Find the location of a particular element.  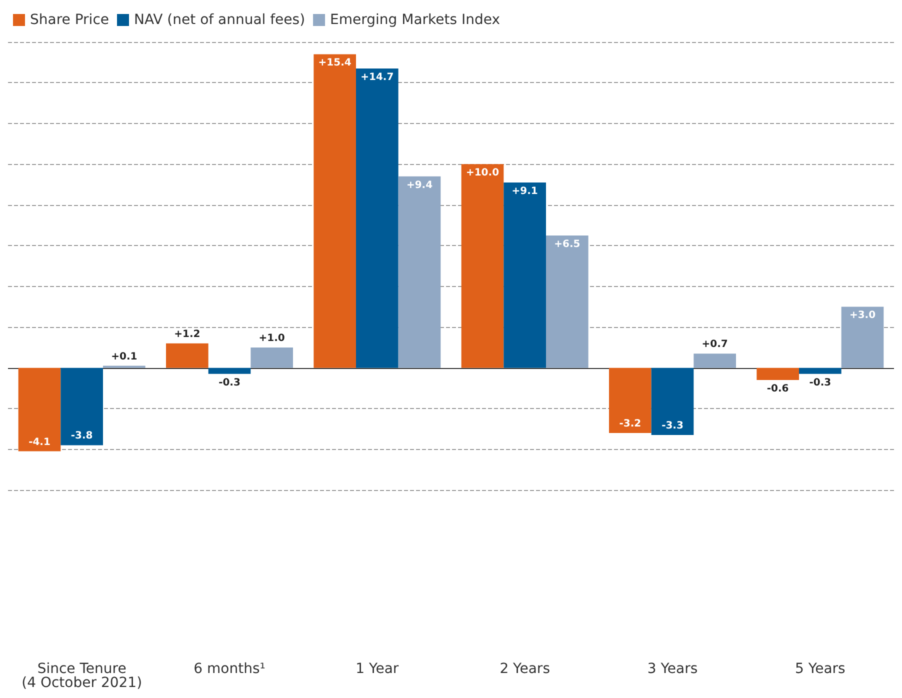

x-tick-label: 1 Year is located at coordinates (377, 669).